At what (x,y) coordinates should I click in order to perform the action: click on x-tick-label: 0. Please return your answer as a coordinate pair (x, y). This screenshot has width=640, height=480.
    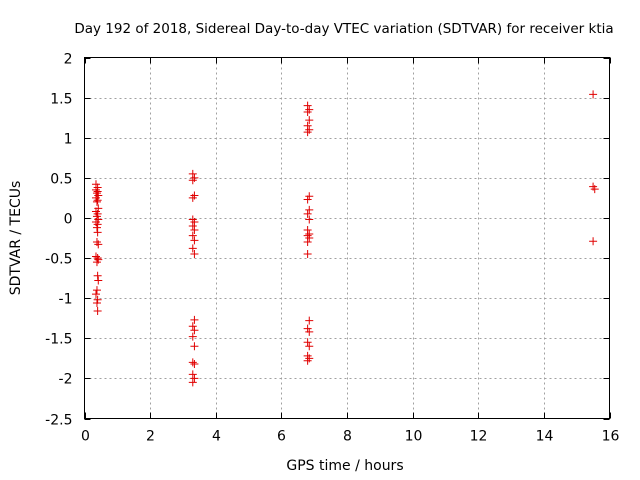
    Looking at the image, I should click on (85, 437).